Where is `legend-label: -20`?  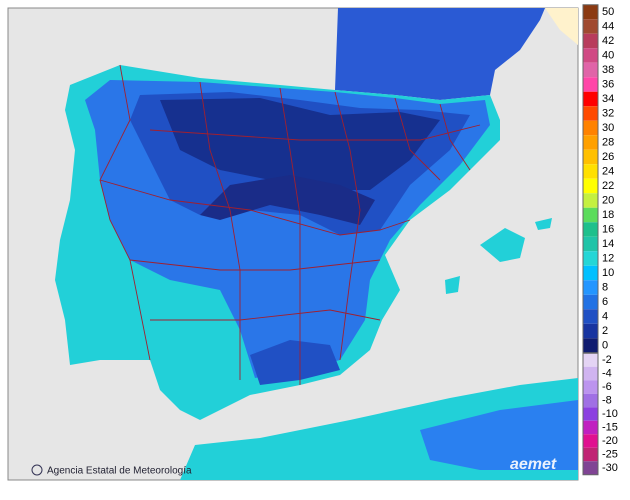 legend-label: -20 is located at coordinates (610, 441).